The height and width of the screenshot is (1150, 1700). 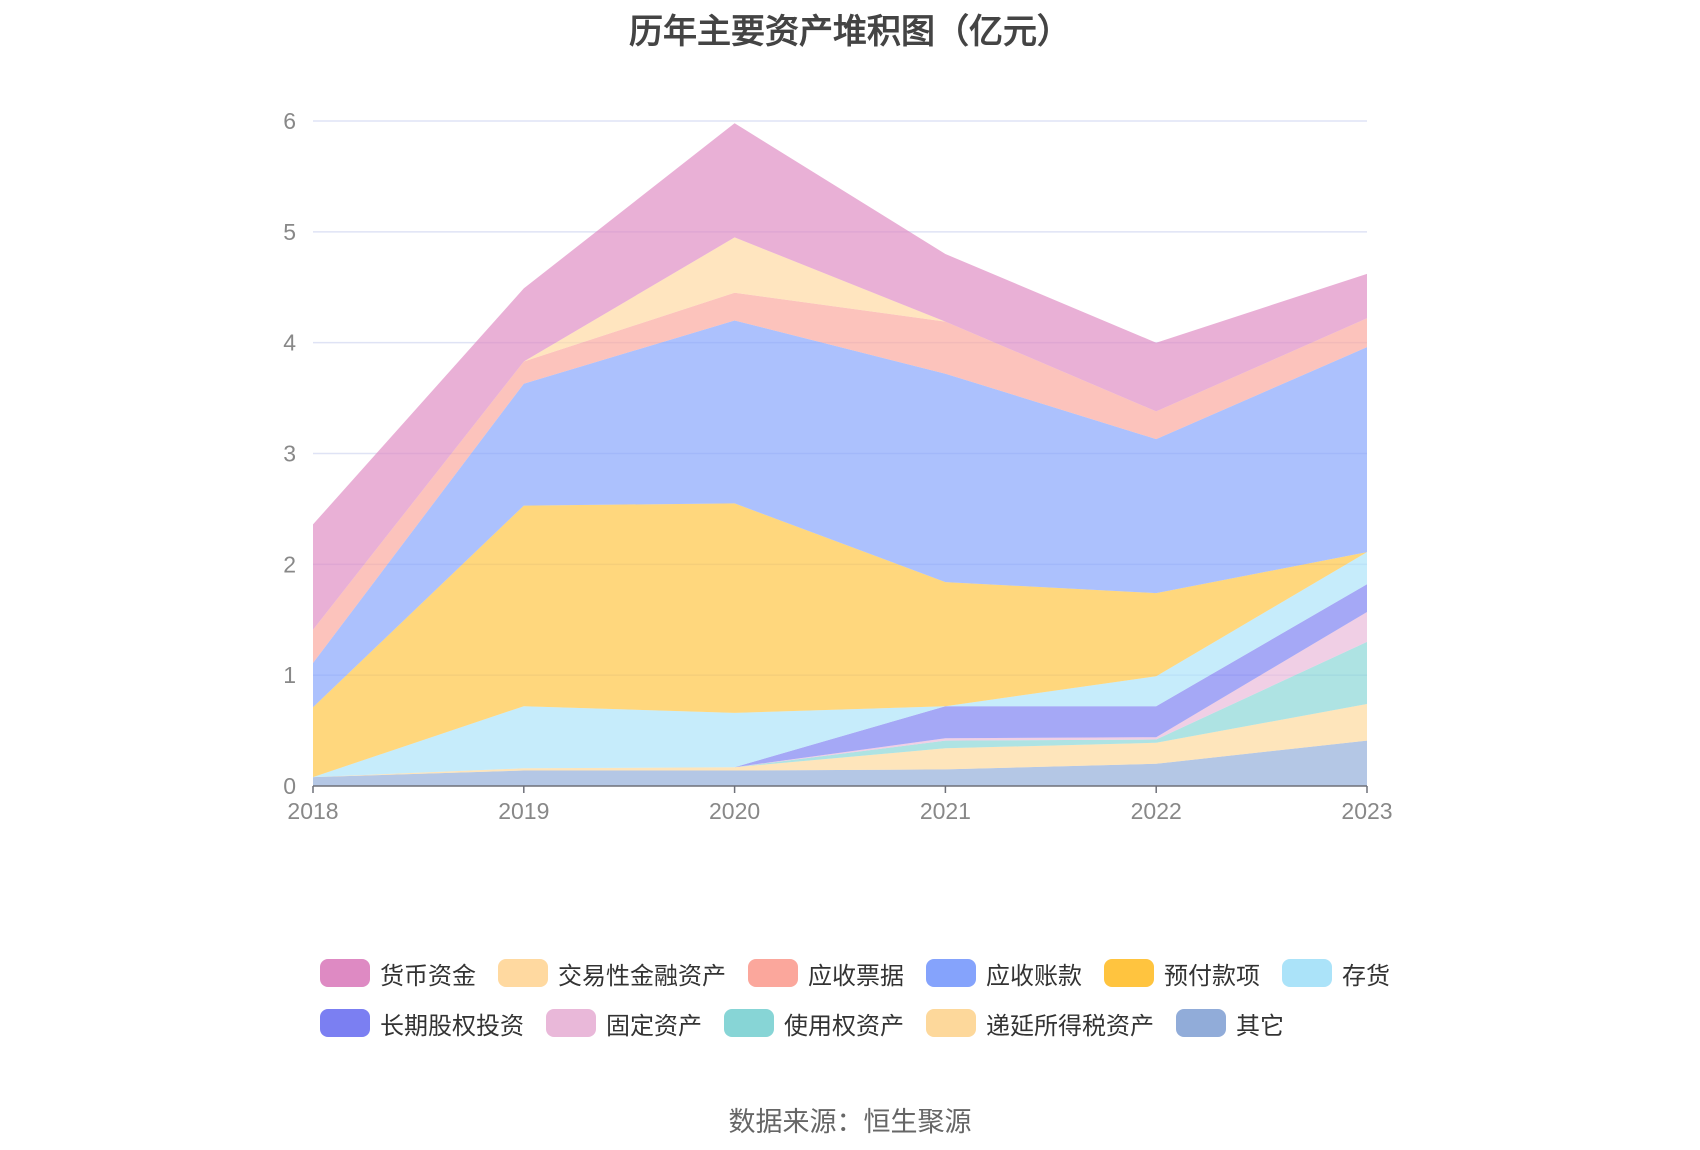 What do you see at coordinates (1366, 811) in the screenshot?
I see `x-tick-label: 2023` at bounding box center [1366, 811].